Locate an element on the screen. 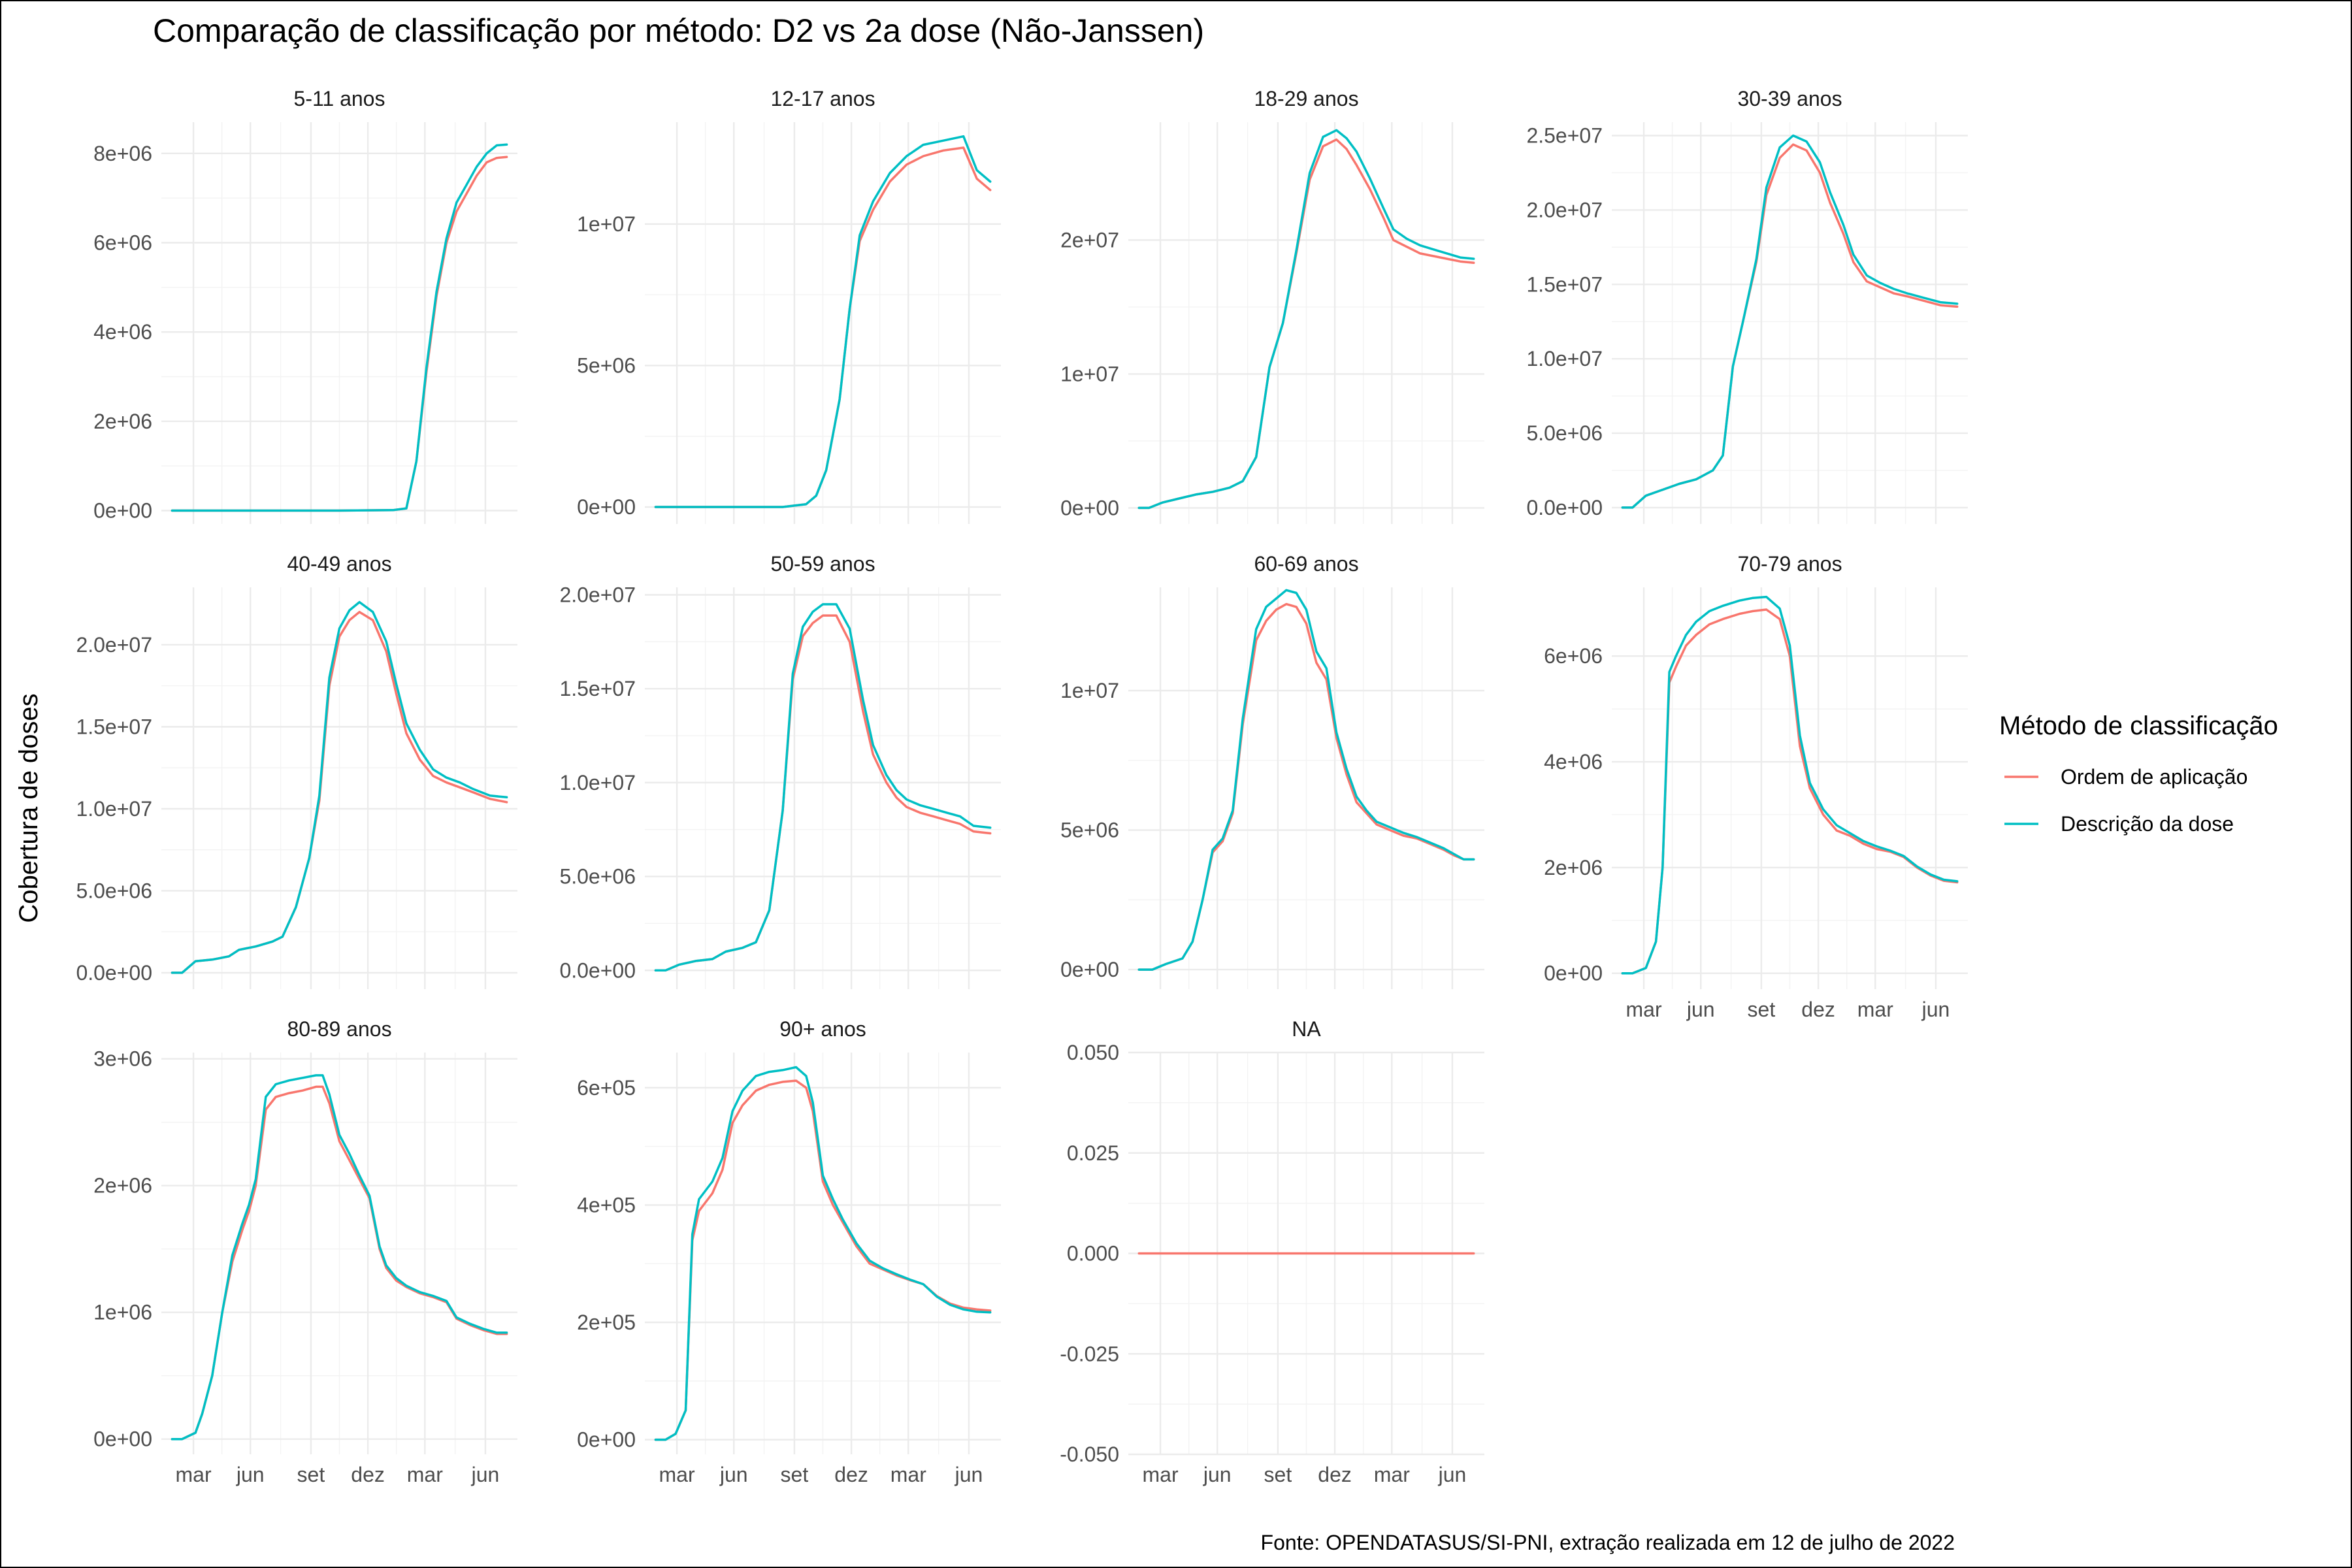  panel-60-69-anos: 60-69 anos 0e+00 5e+06 1e+07 is located at coordinates (1272, 770).